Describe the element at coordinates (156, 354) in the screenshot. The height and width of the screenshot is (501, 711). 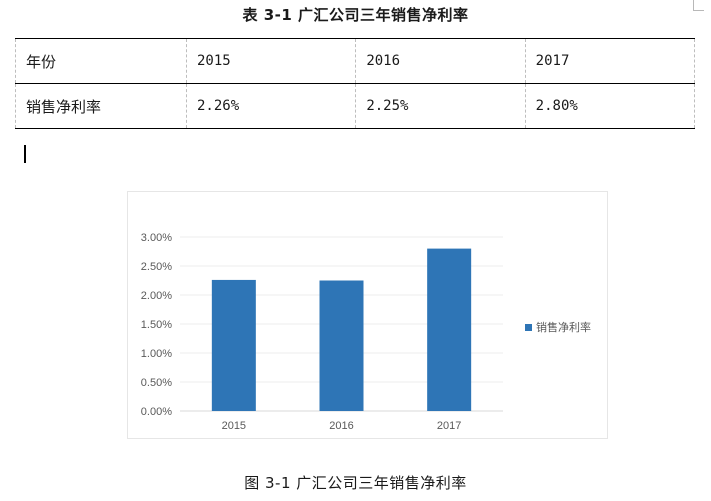
I see `y-tick-label: 1.00%` at that location.